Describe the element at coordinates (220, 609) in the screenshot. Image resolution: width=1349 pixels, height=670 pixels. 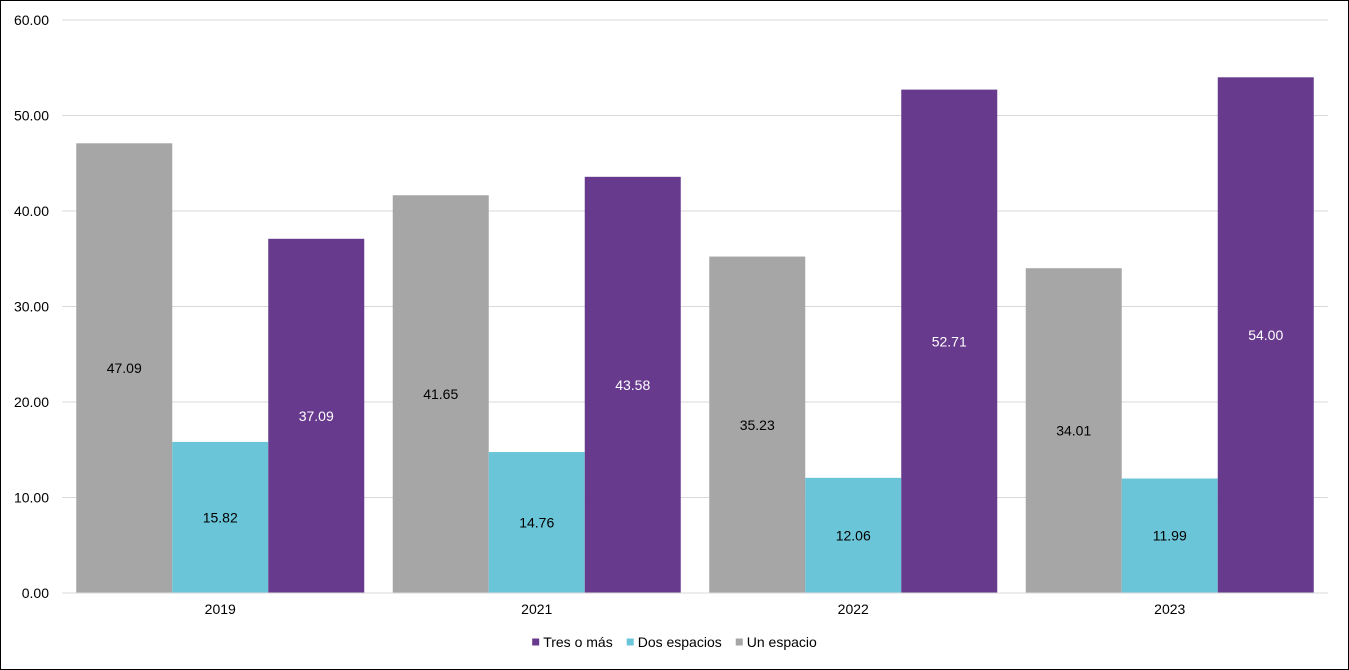
I see `x-category-label: 2019` at that location.